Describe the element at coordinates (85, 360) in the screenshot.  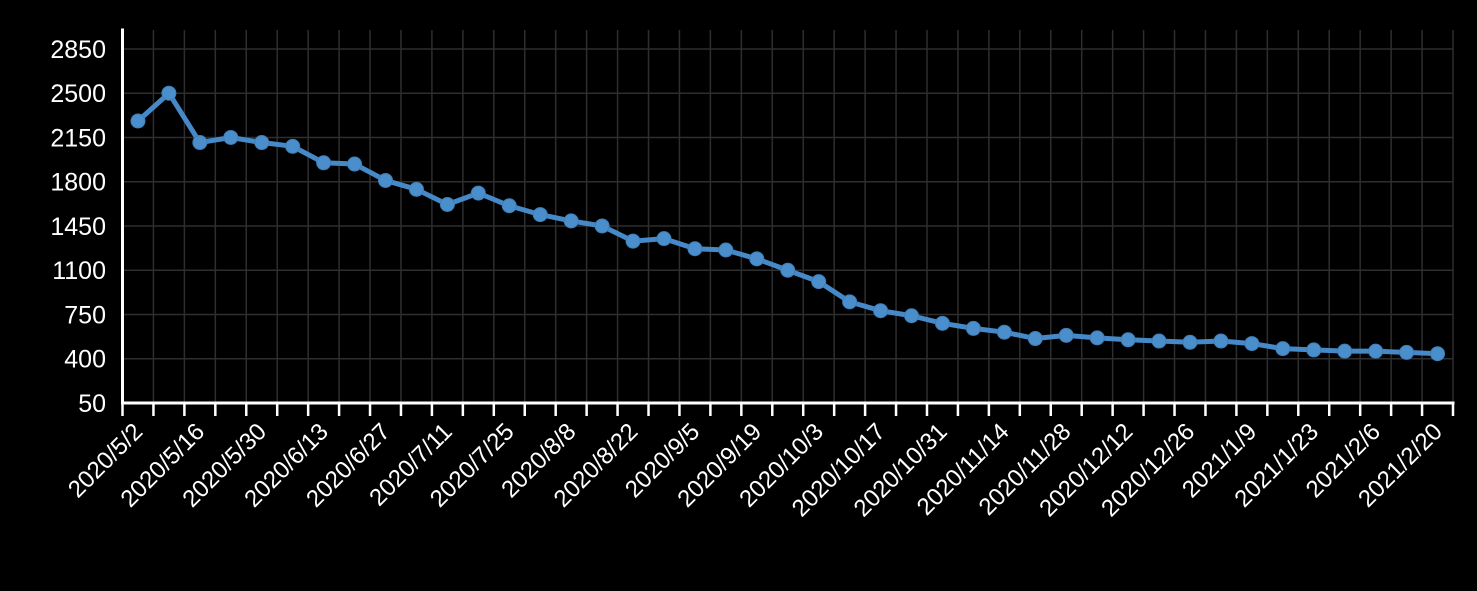
I see `y-axis-label: 400` at that location.